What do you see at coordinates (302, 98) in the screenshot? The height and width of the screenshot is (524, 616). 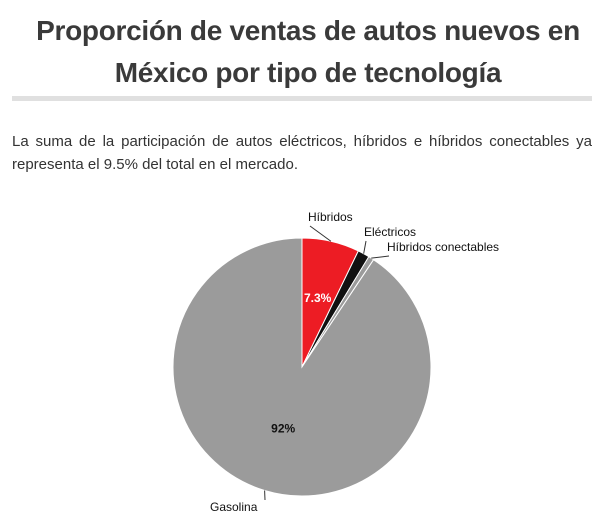 I see `divider` at bounding box center [302, 98].